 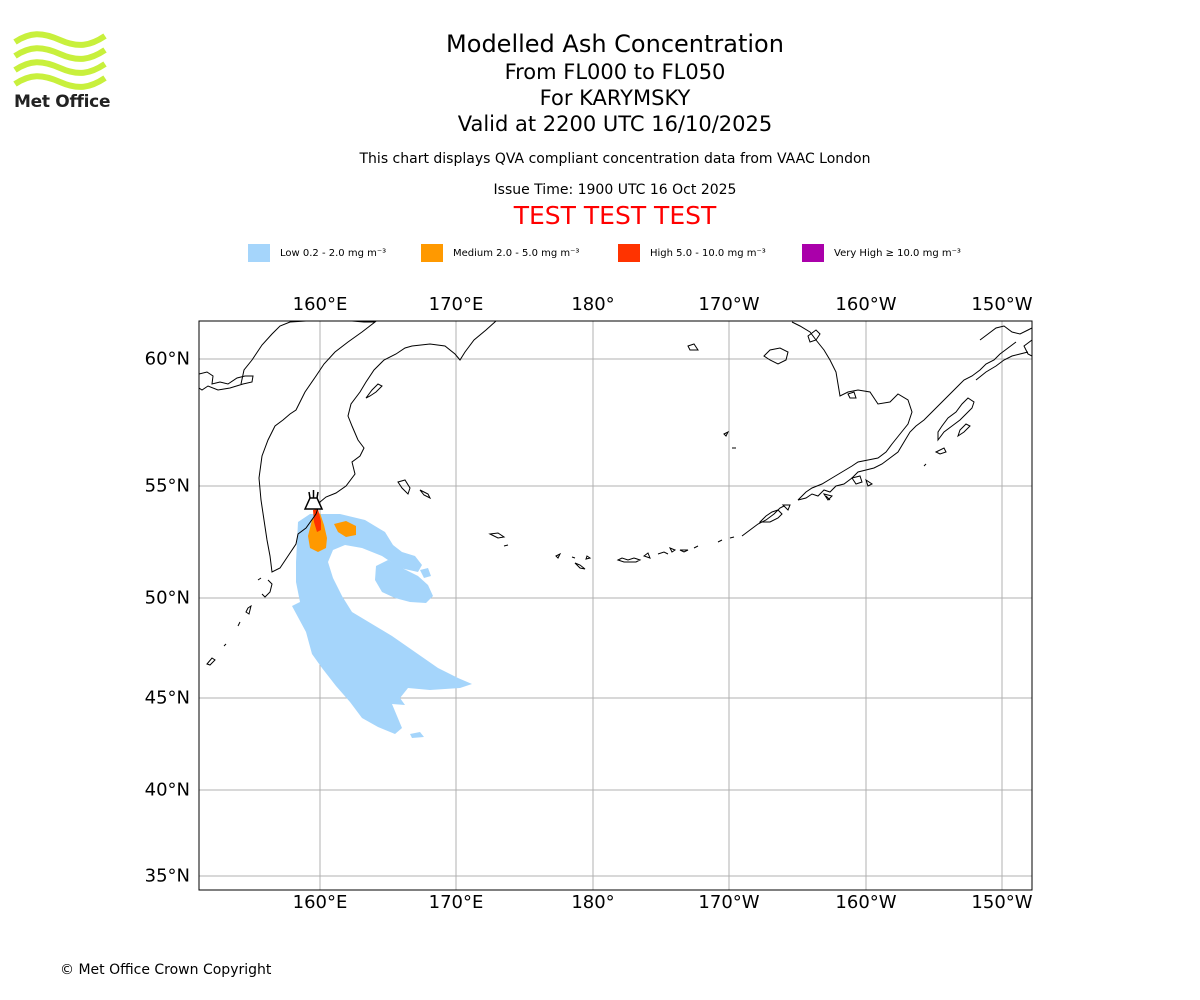 What do you see at coordinates (593, 902) in the screenshot?
I see `lon-label-bottom: 180°` at bounding box center [593, 902].